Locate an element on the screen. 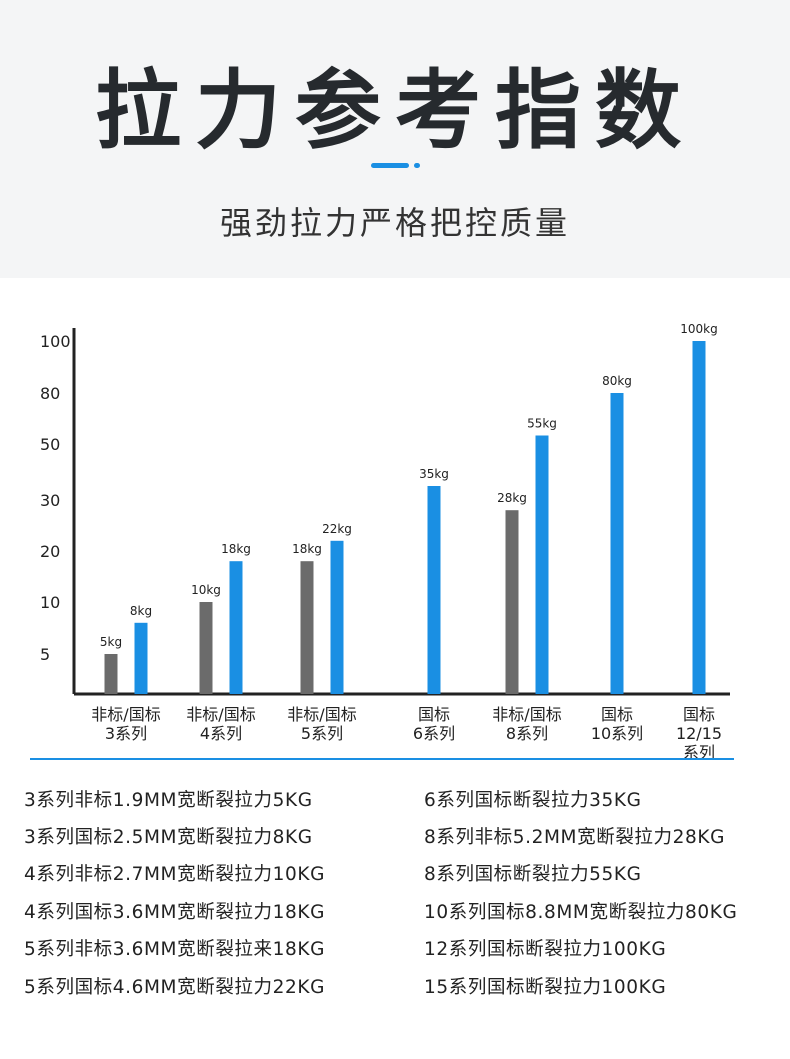 This screenshot has width=790, height=1059. x-category-label: 8系列 is located at coordinates (527, 733).